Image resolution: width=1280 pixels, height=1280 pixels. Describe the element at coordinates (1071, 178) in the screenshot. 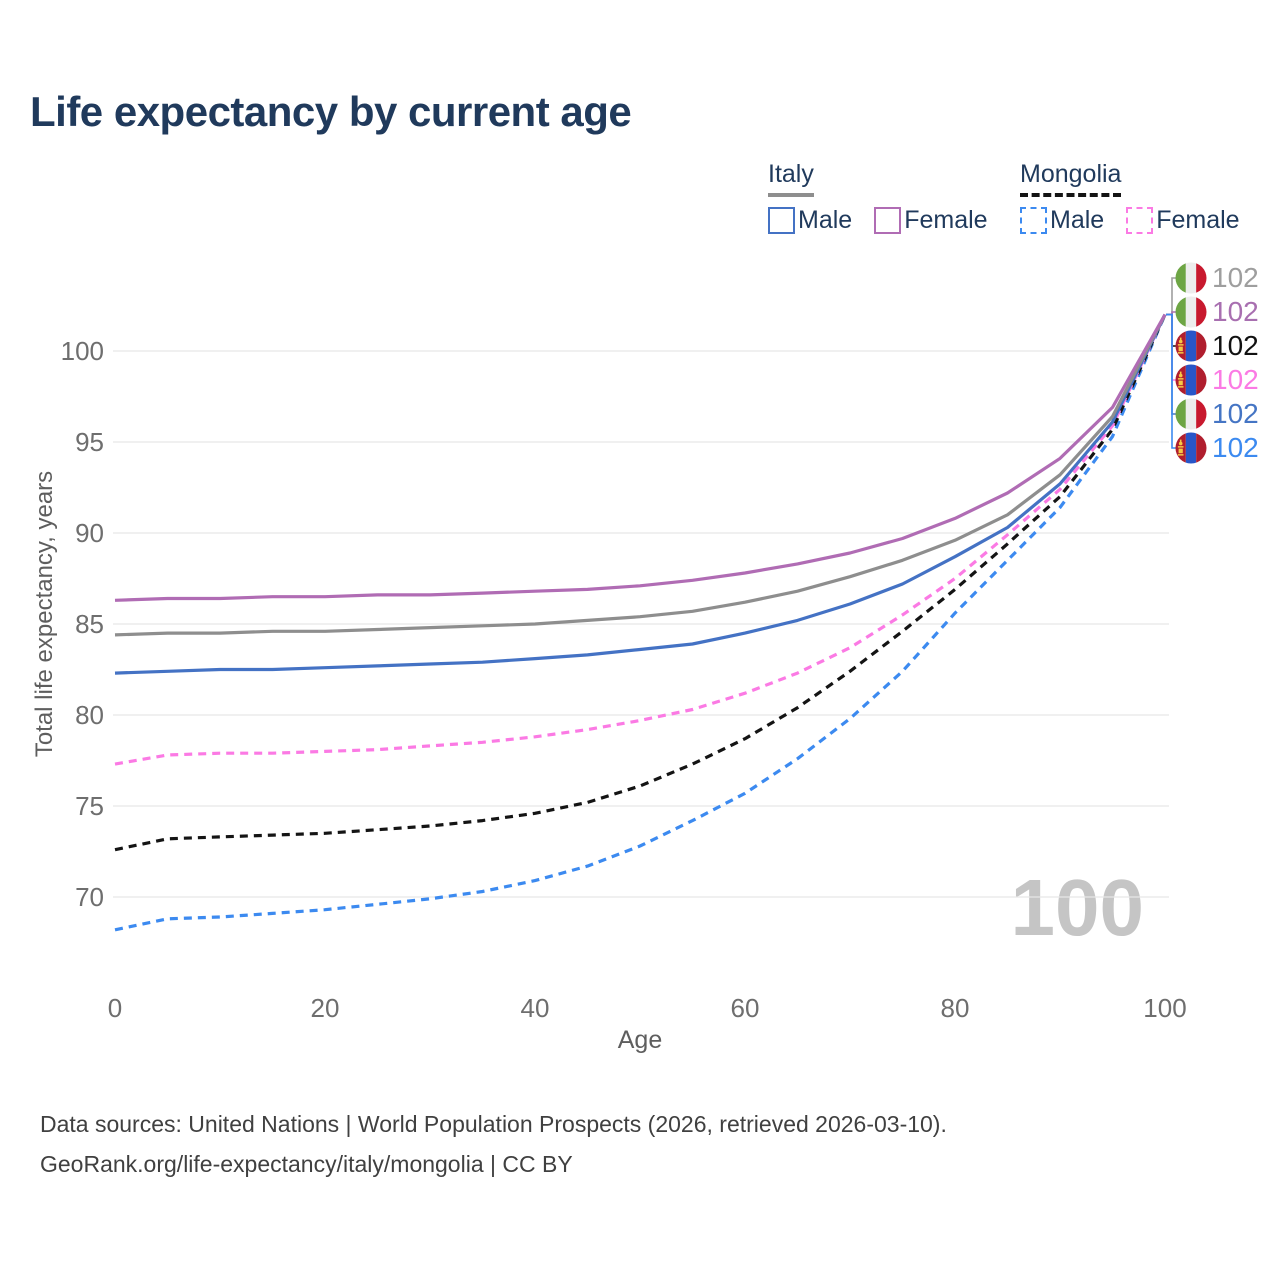

I see `legend-country-mongolia: Mongolia` at that location.